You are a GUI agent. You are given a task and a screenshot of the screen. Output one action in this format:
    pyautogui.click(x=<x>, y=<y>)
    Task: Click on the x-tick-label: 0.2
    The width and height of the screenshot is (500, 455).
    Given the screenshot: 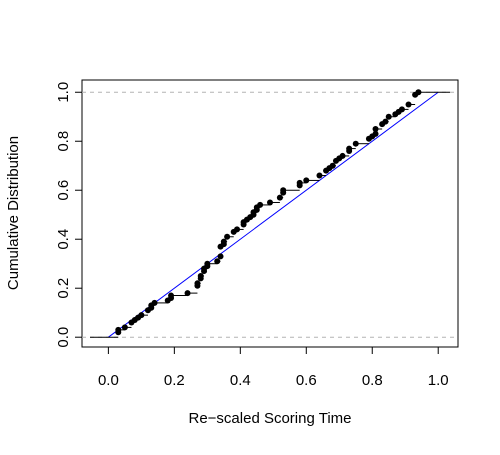 What is the action you would take?
    pyautogui.click(x=174, y=380)
    